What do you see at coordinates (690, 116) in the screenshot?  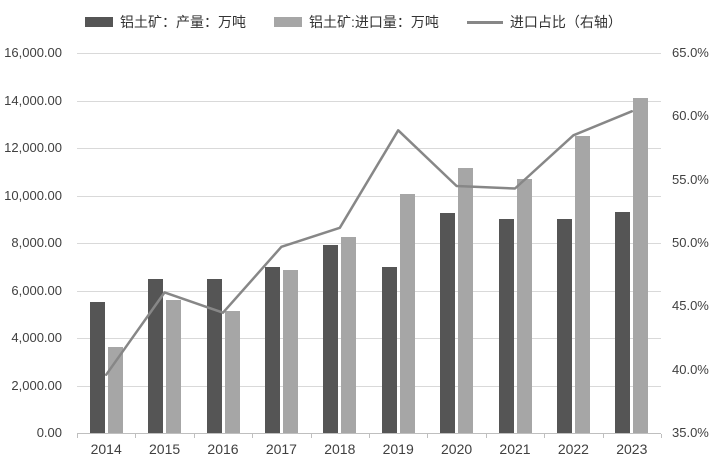 I see `right-axis-label: 60.0%` at bounding box center [690, 116].